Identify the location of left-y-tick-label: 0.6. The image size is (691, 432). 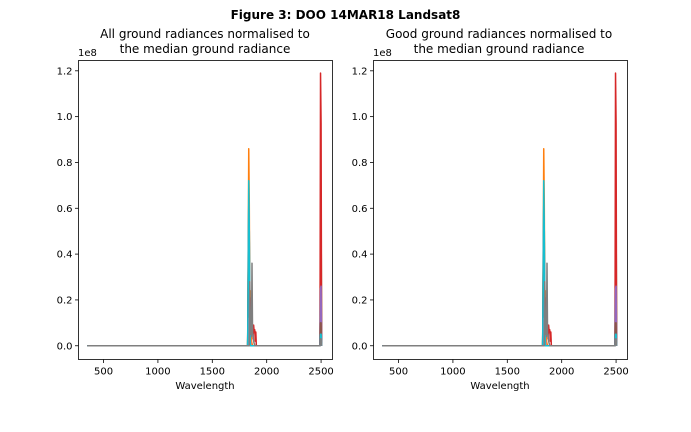
(65, 209).